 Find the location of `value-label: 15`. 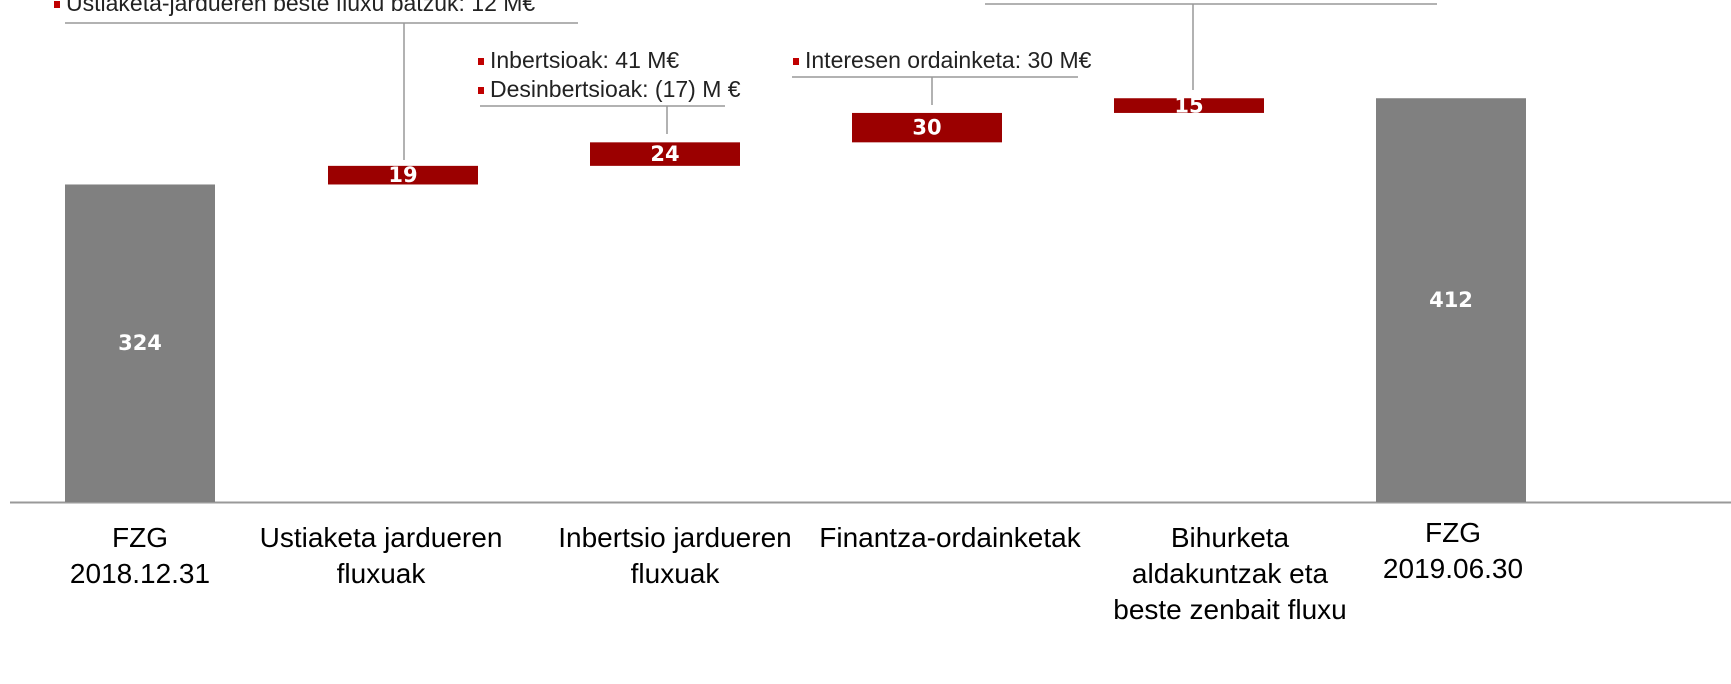

value-label: 15 is located at coordinates (1188, 106).